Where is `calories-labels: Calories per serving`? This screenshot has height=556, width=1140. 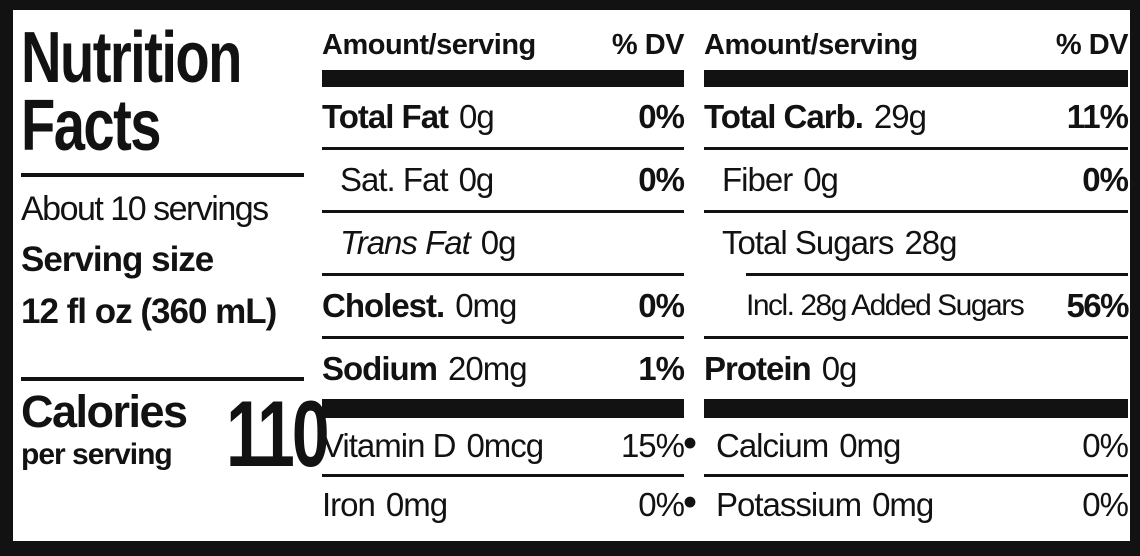 calories-labels: Calories per serving is located at coordinates (104, 429).